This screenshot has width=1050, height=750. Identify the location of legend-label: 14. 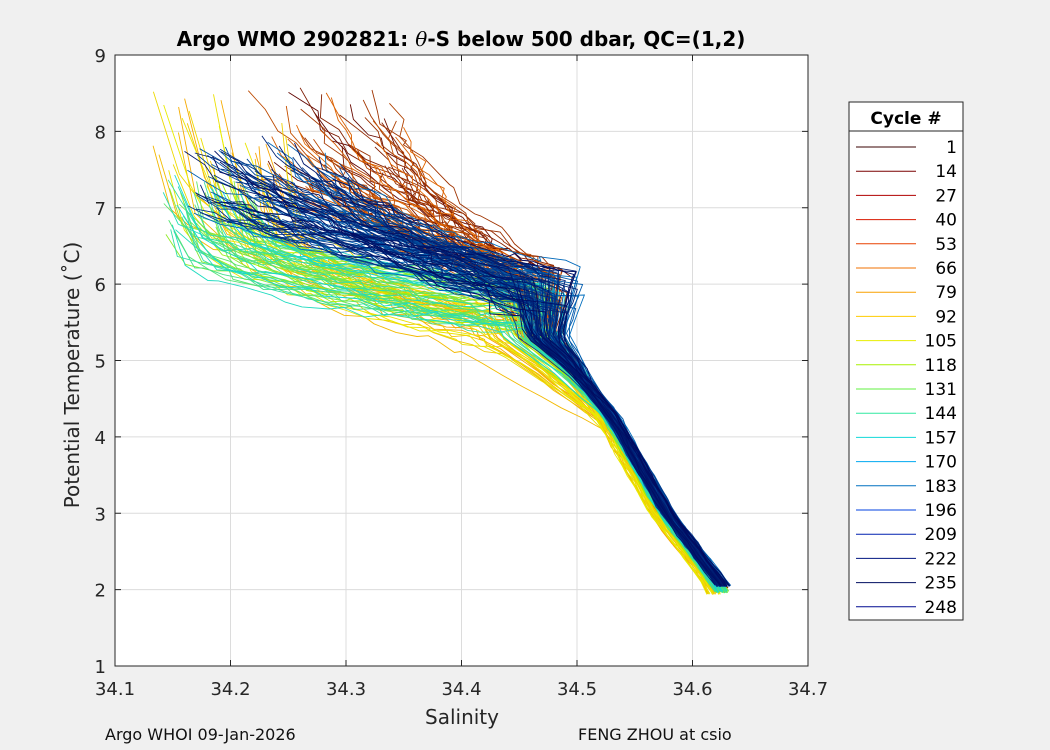
(946, 172).